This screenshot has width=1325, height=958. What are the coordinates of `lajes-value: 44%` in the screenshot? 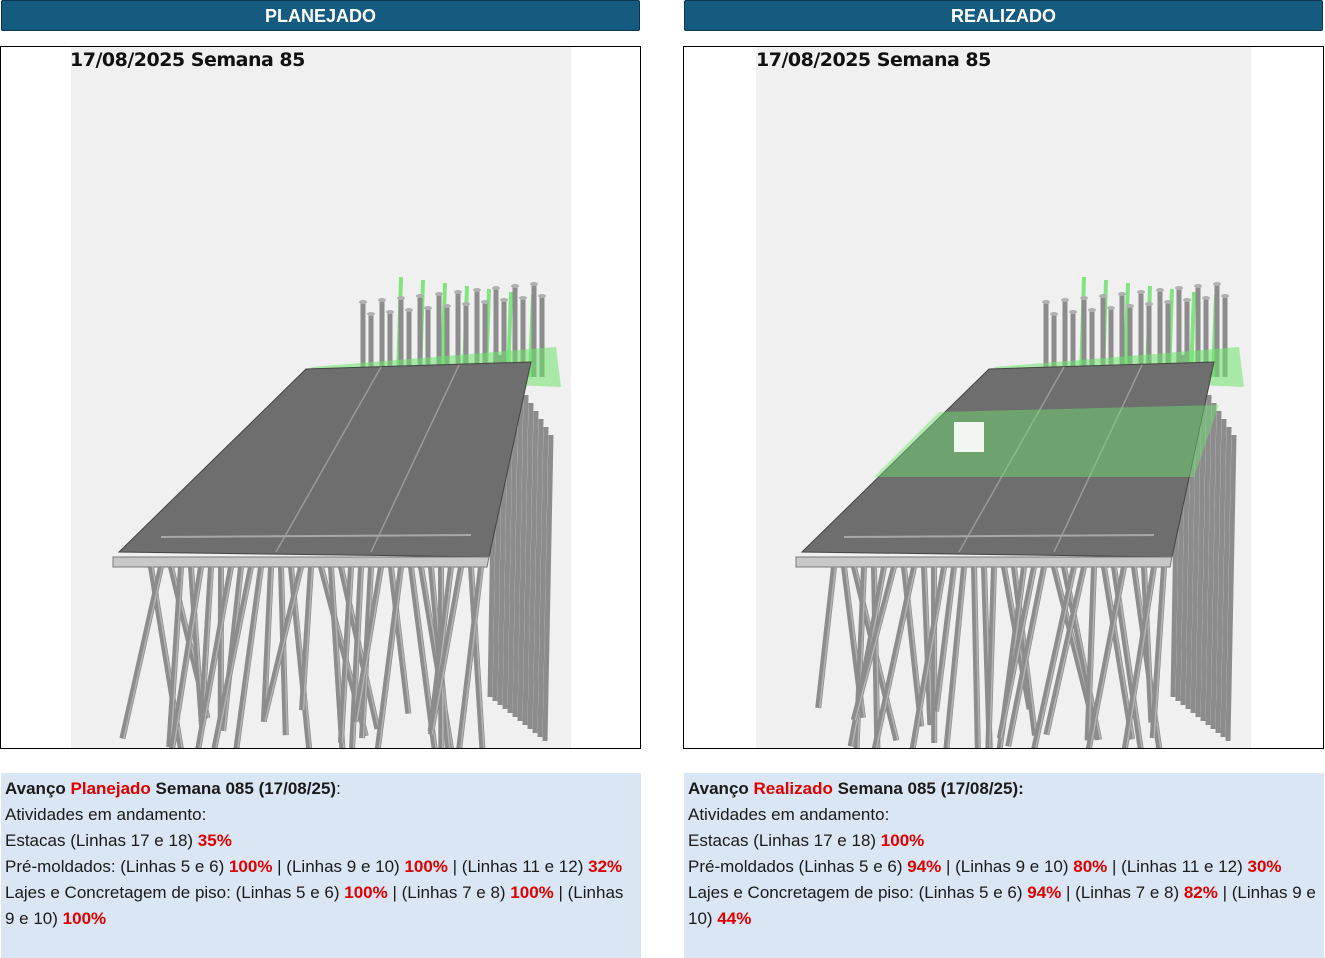 It's located at (734, 918).